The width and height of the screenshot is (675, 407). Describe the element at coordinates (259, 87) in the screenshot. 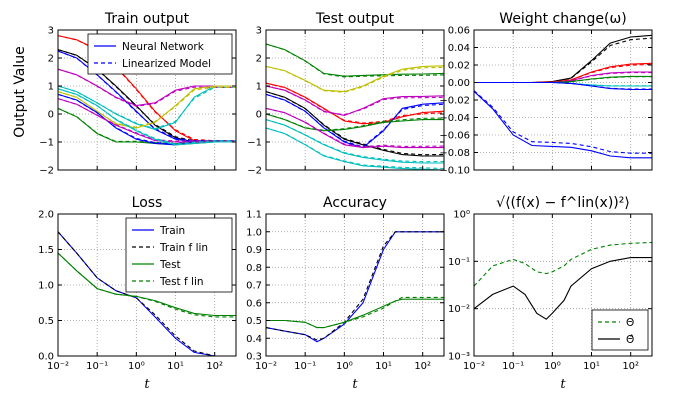

I see `y-tick-label: 1` at that location.